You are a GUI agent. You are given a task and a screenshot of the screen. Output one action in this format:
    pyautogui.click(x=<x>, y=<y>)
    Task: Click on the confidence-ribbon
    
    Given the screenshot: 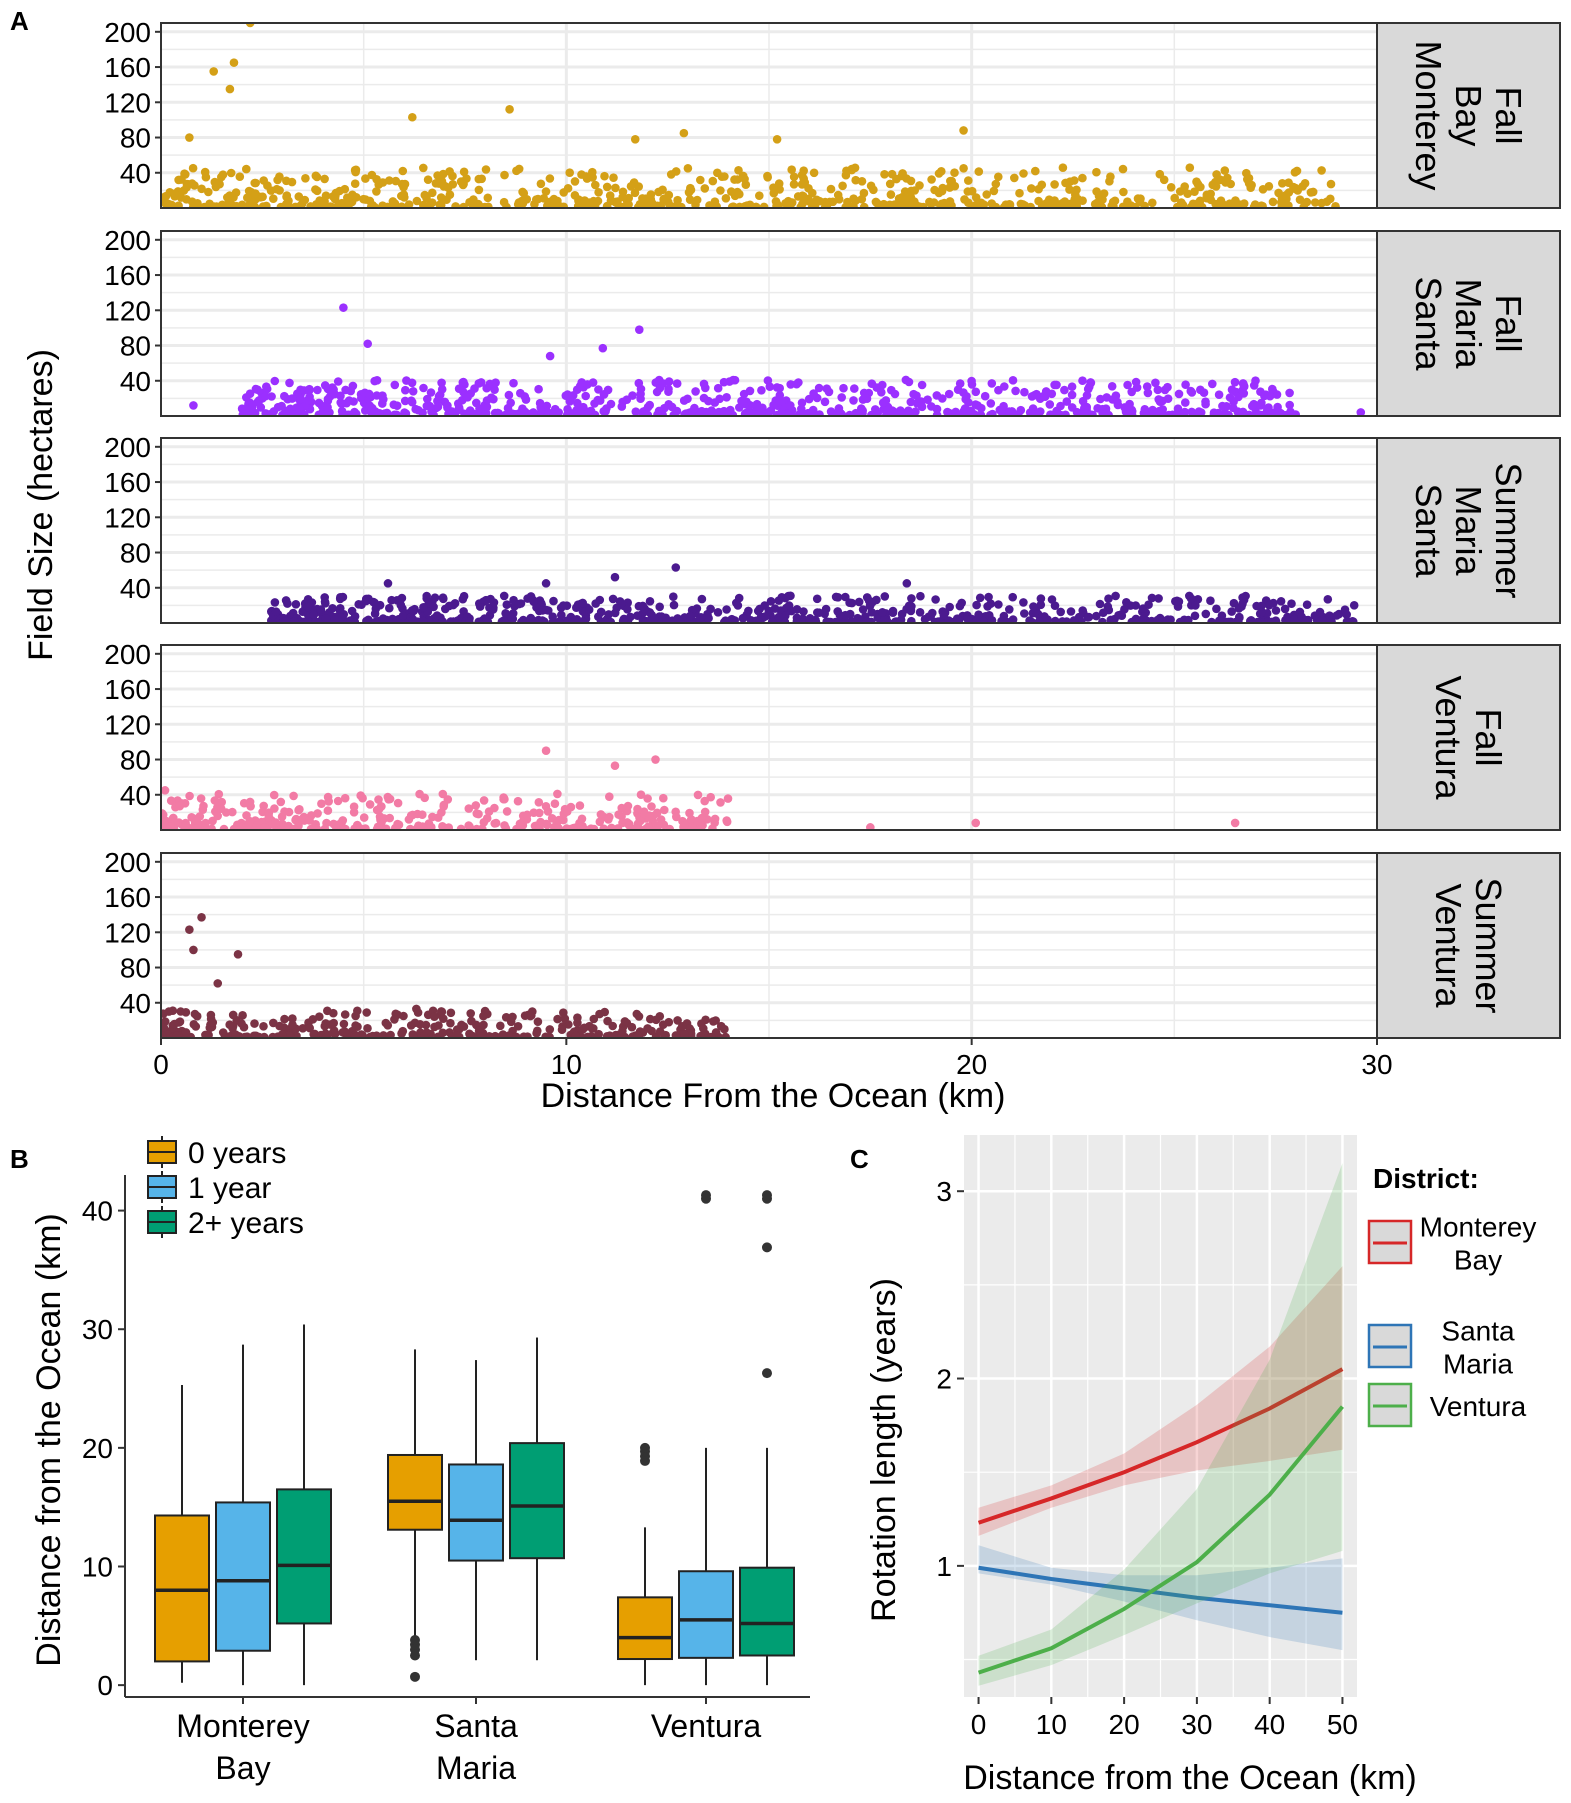 What is the action you would take?
    pyautogui.click(x=1160, y=1598)
    